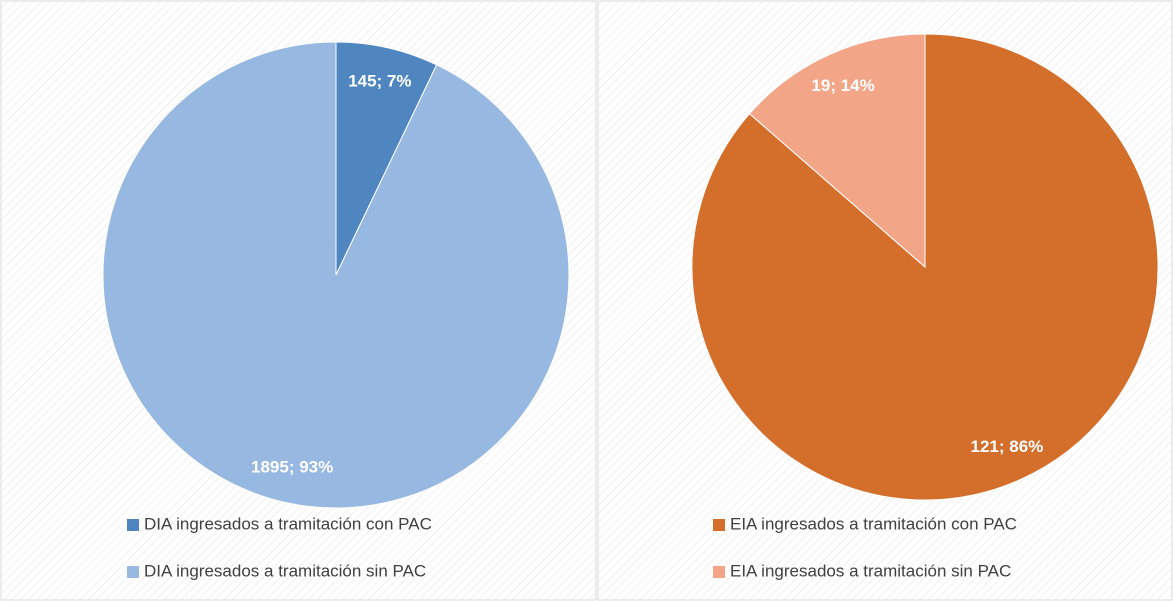 This screenshot has width=1173, height=601. What do you see at coordinates (292, 467) in the screenshot?
I see `data-label: 1895; 93%` at bounding box center [292, 467].